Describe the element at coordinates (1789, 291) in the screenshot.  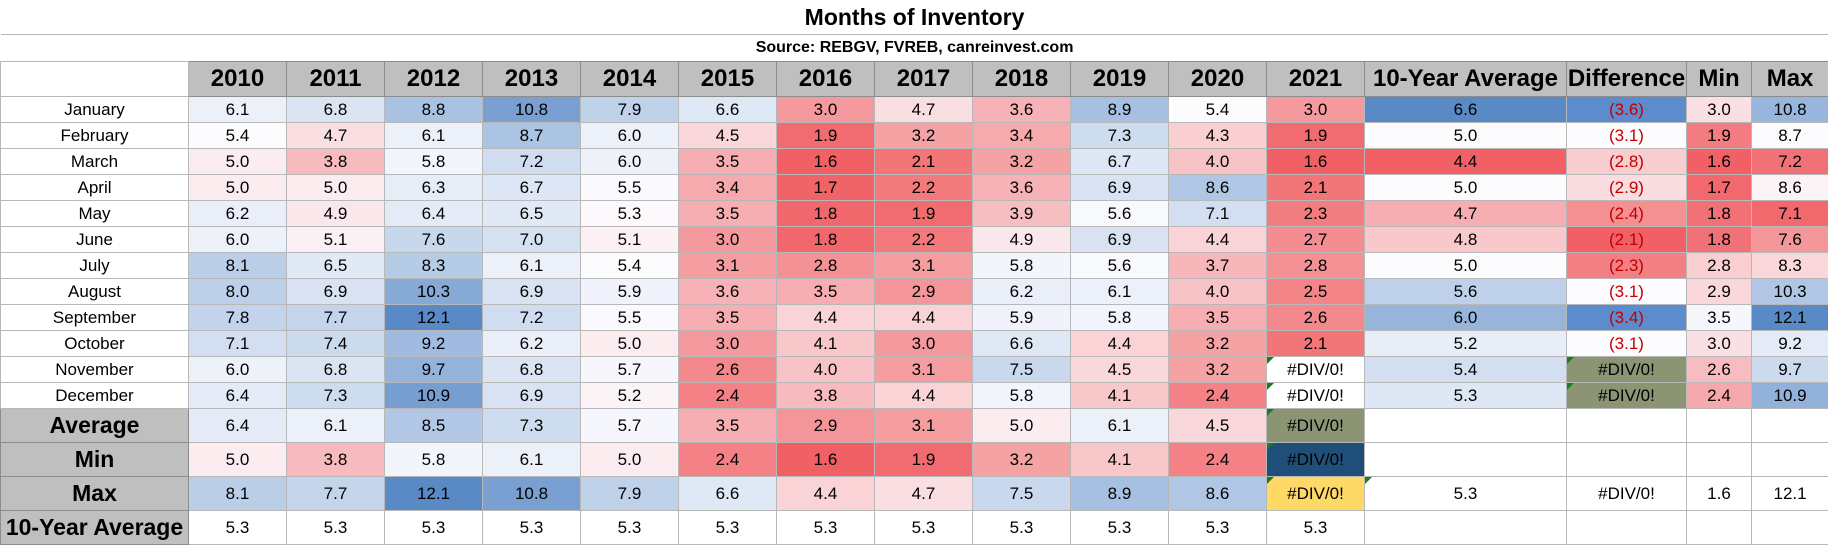
I see `table-cell: 10.3` at that location.